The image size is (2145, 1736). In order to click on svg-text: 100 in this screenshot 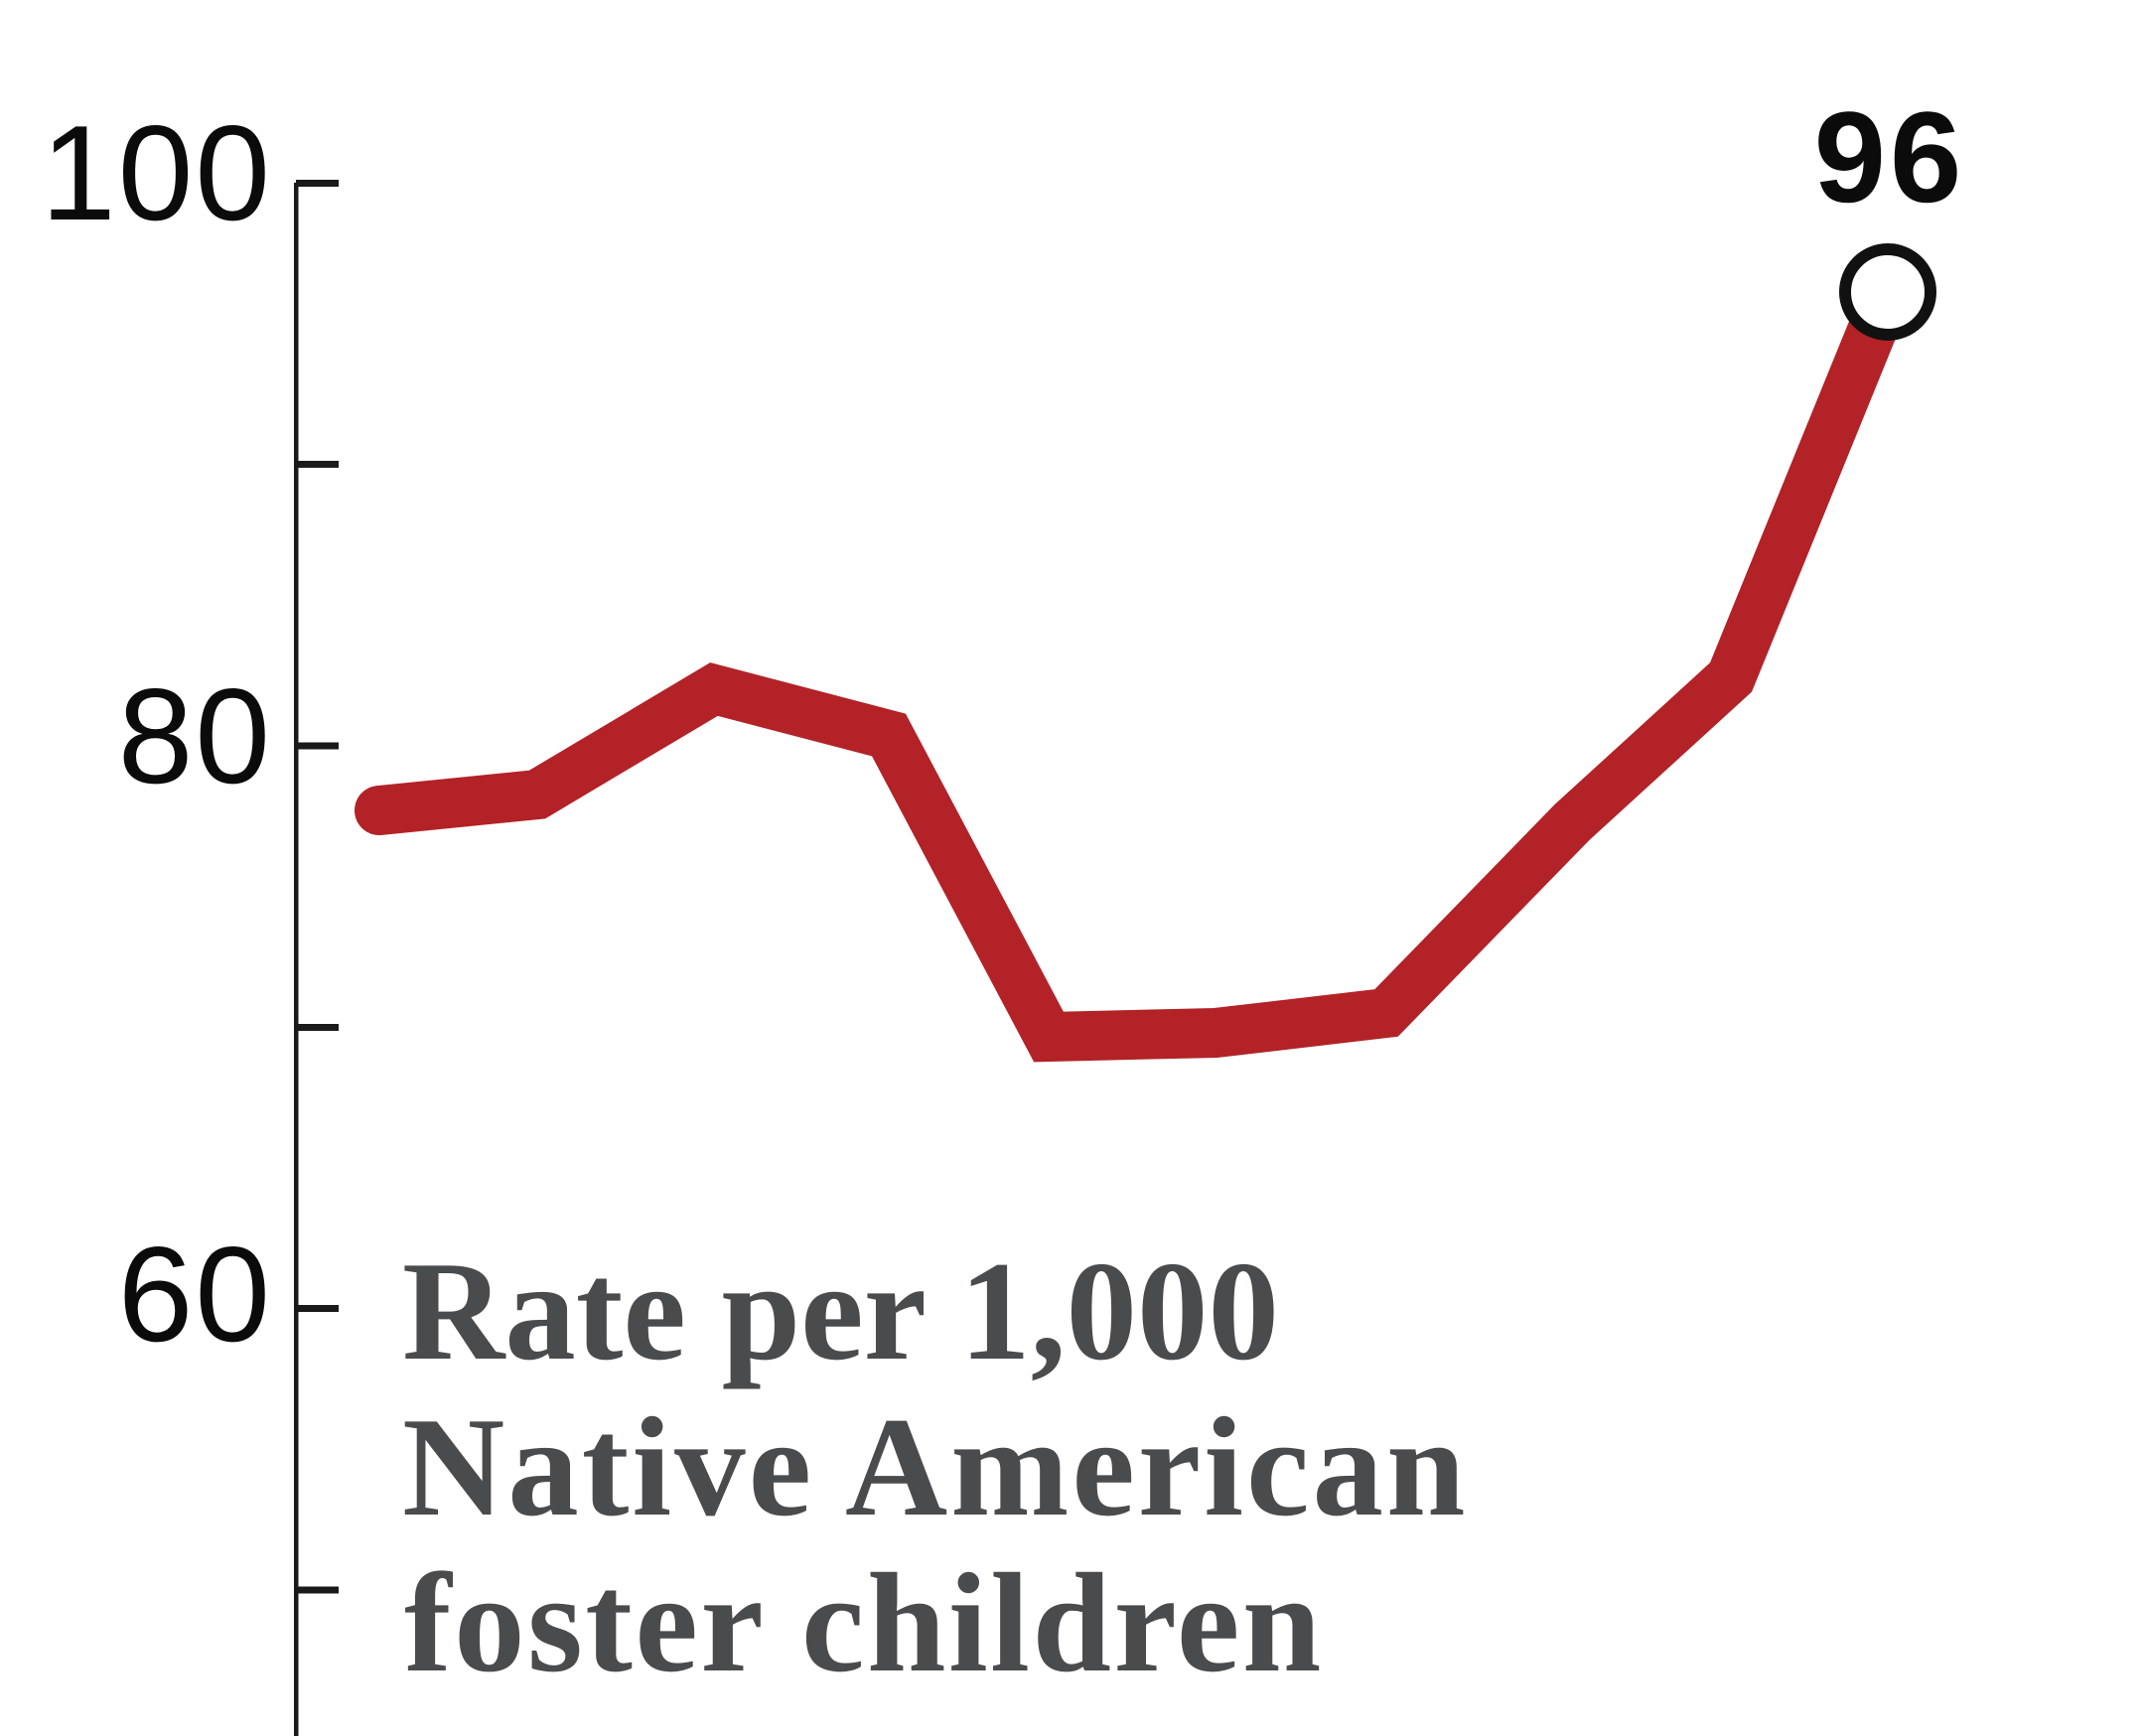, I will do `click(156, 173)`.